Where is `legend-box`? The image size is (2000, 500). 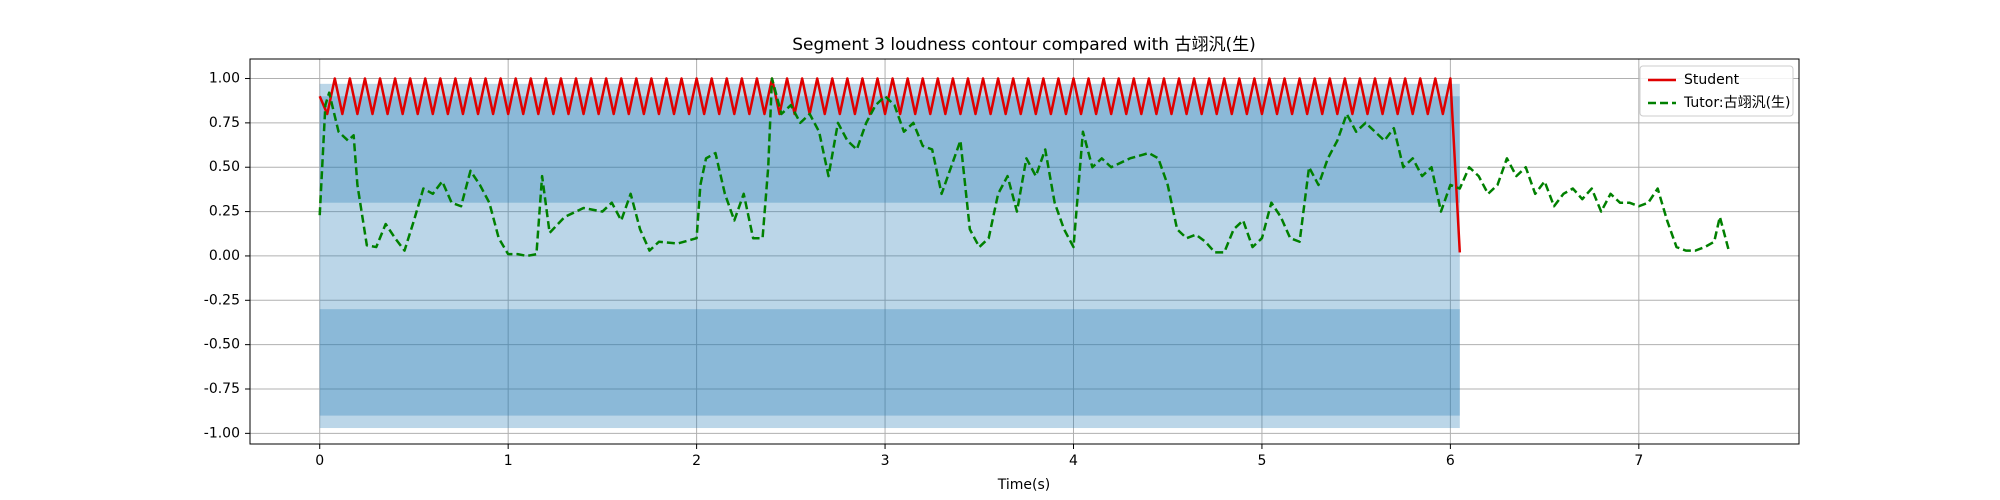
legend-box is located at coordinates (1716, 91).